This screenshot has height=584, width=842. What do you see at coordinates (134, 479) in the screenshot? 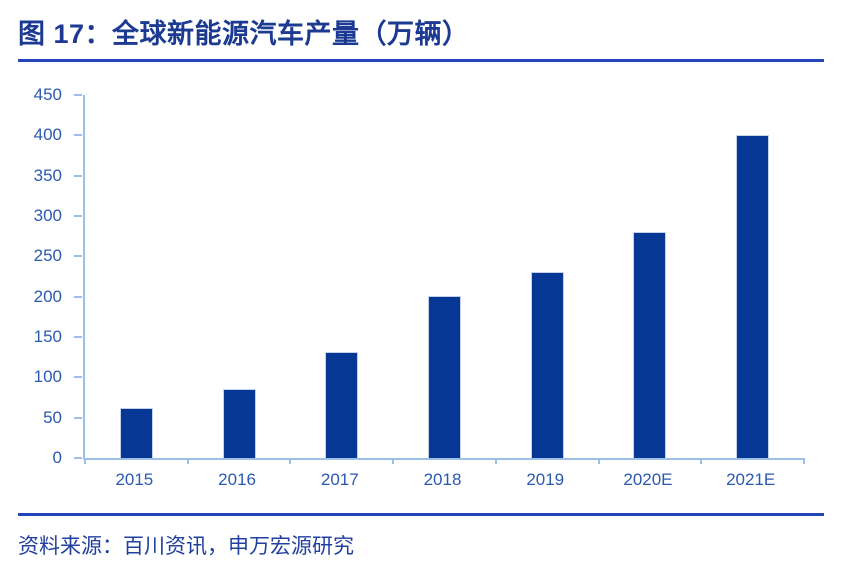
I see `x-axis-label-2015: 2015` at bounding box center [134, 479].